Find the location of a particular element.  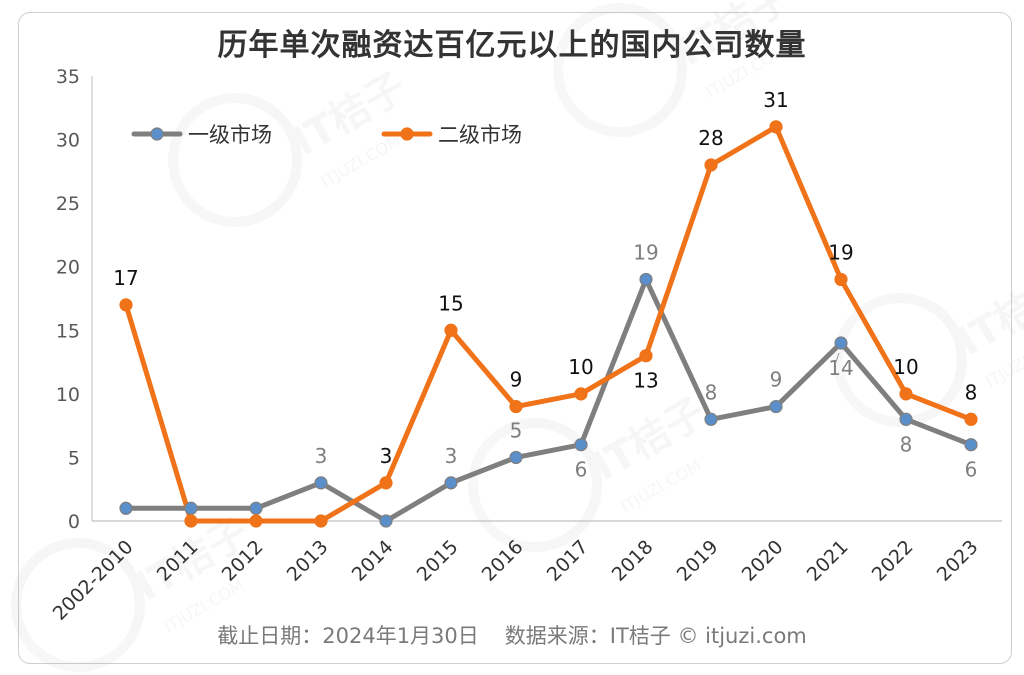

footer: 截止日期：2024年1月30日 数据来源：IT桔子 © itjuzi.com is located at coordinates (512, 635).